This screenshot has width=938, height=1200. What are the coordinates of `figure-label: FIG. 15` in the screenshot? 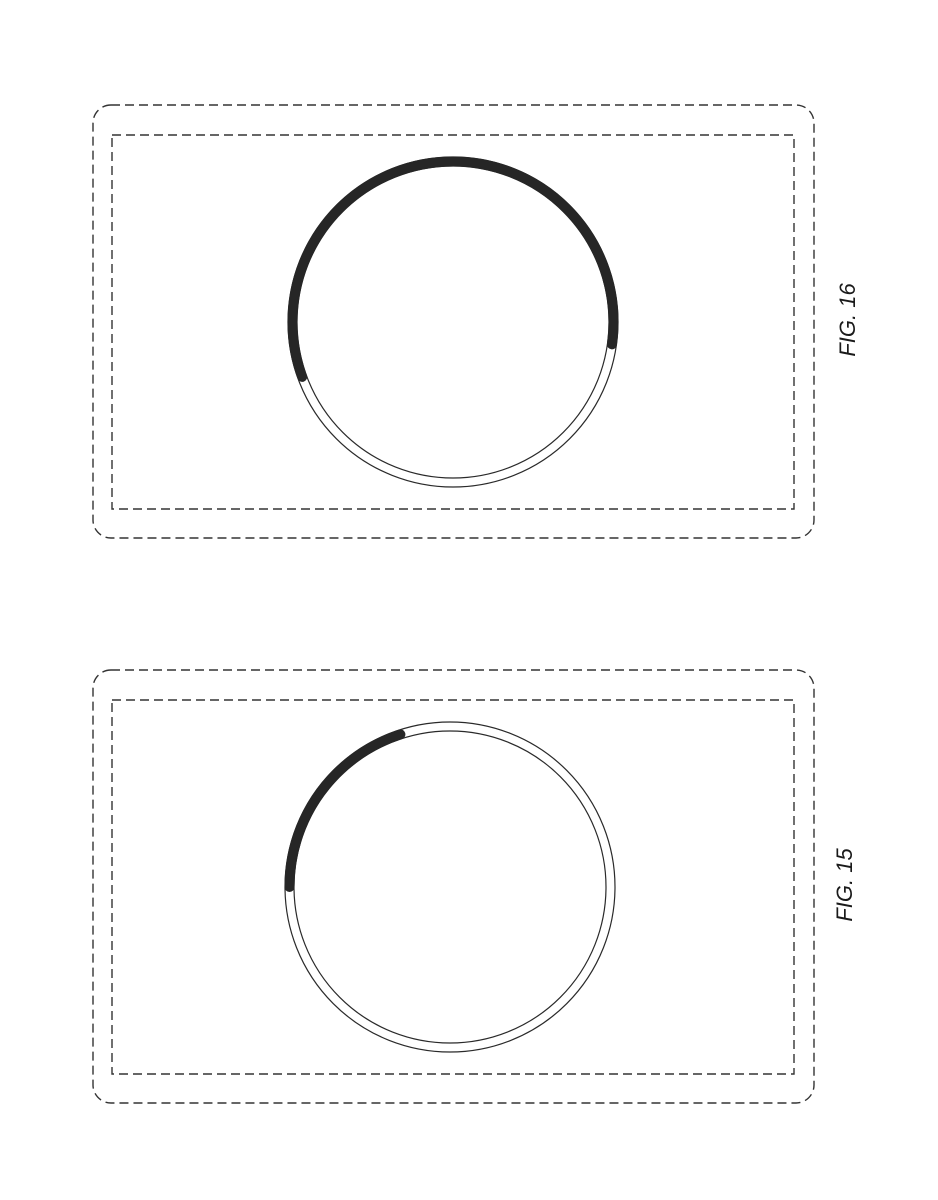 It's located at (844, 885).